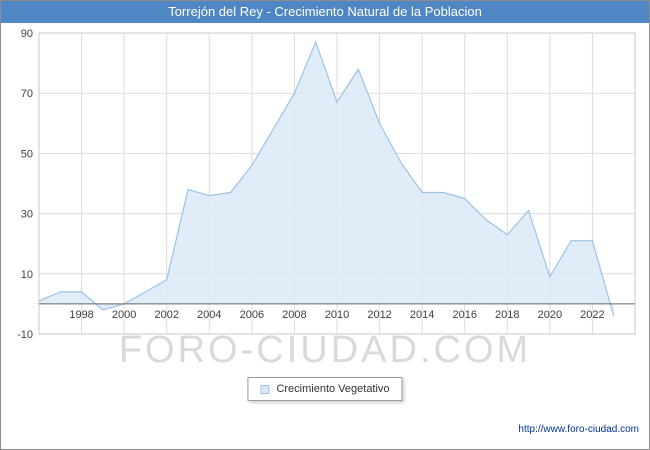  Describe the element at coordinates (507, 315) in the screenshot. I see `svg-text: 2018` at that location.